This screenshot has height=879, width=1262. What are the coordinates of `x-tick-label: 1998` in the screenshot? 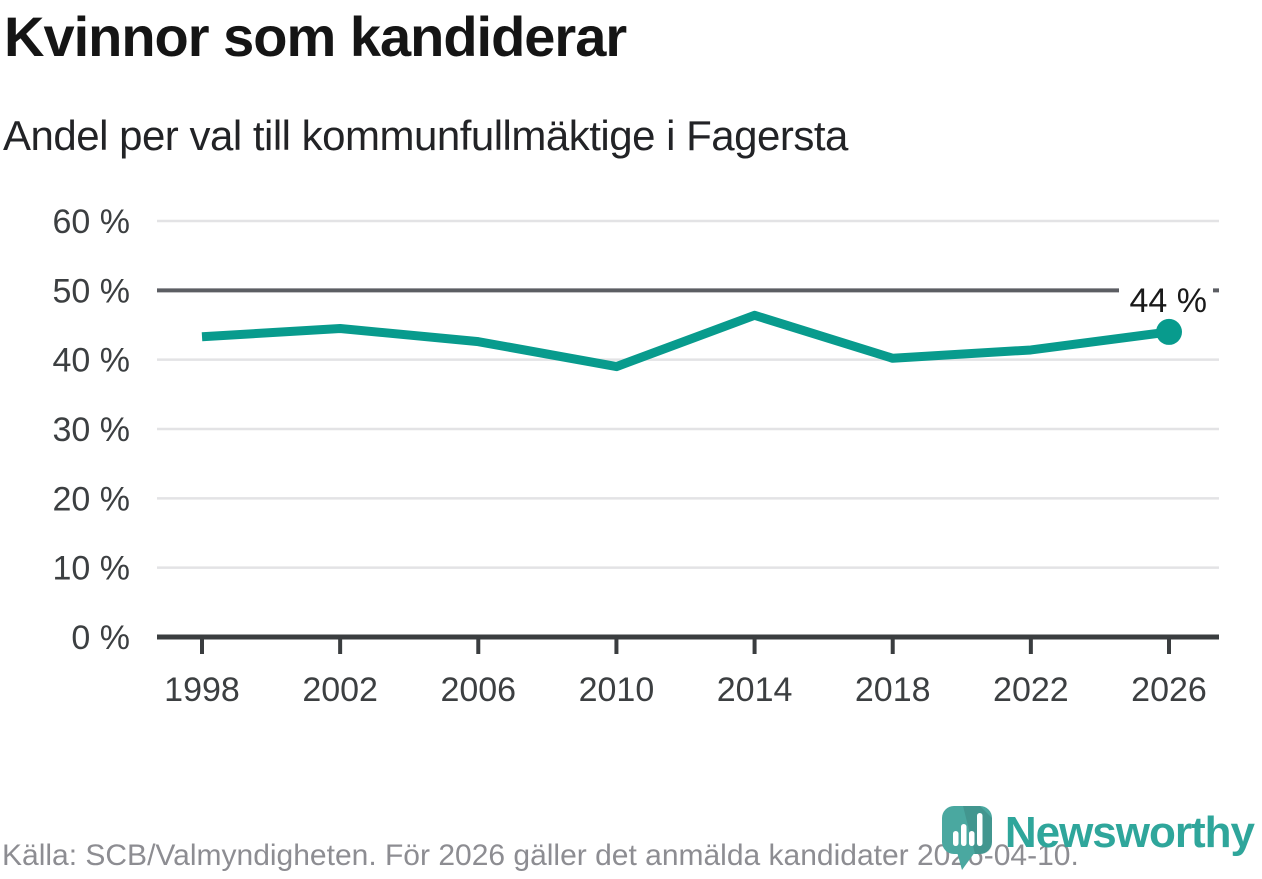 It's located at (202, 690).